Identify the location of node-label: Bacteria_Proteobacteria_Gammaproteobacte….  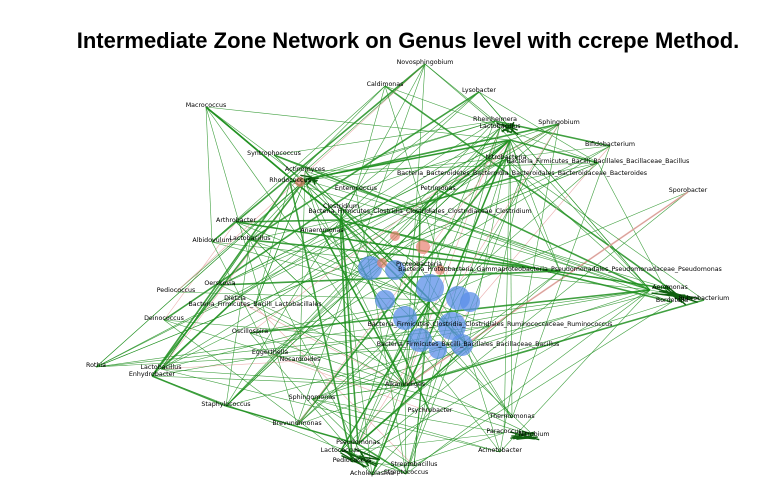
(560, 269).